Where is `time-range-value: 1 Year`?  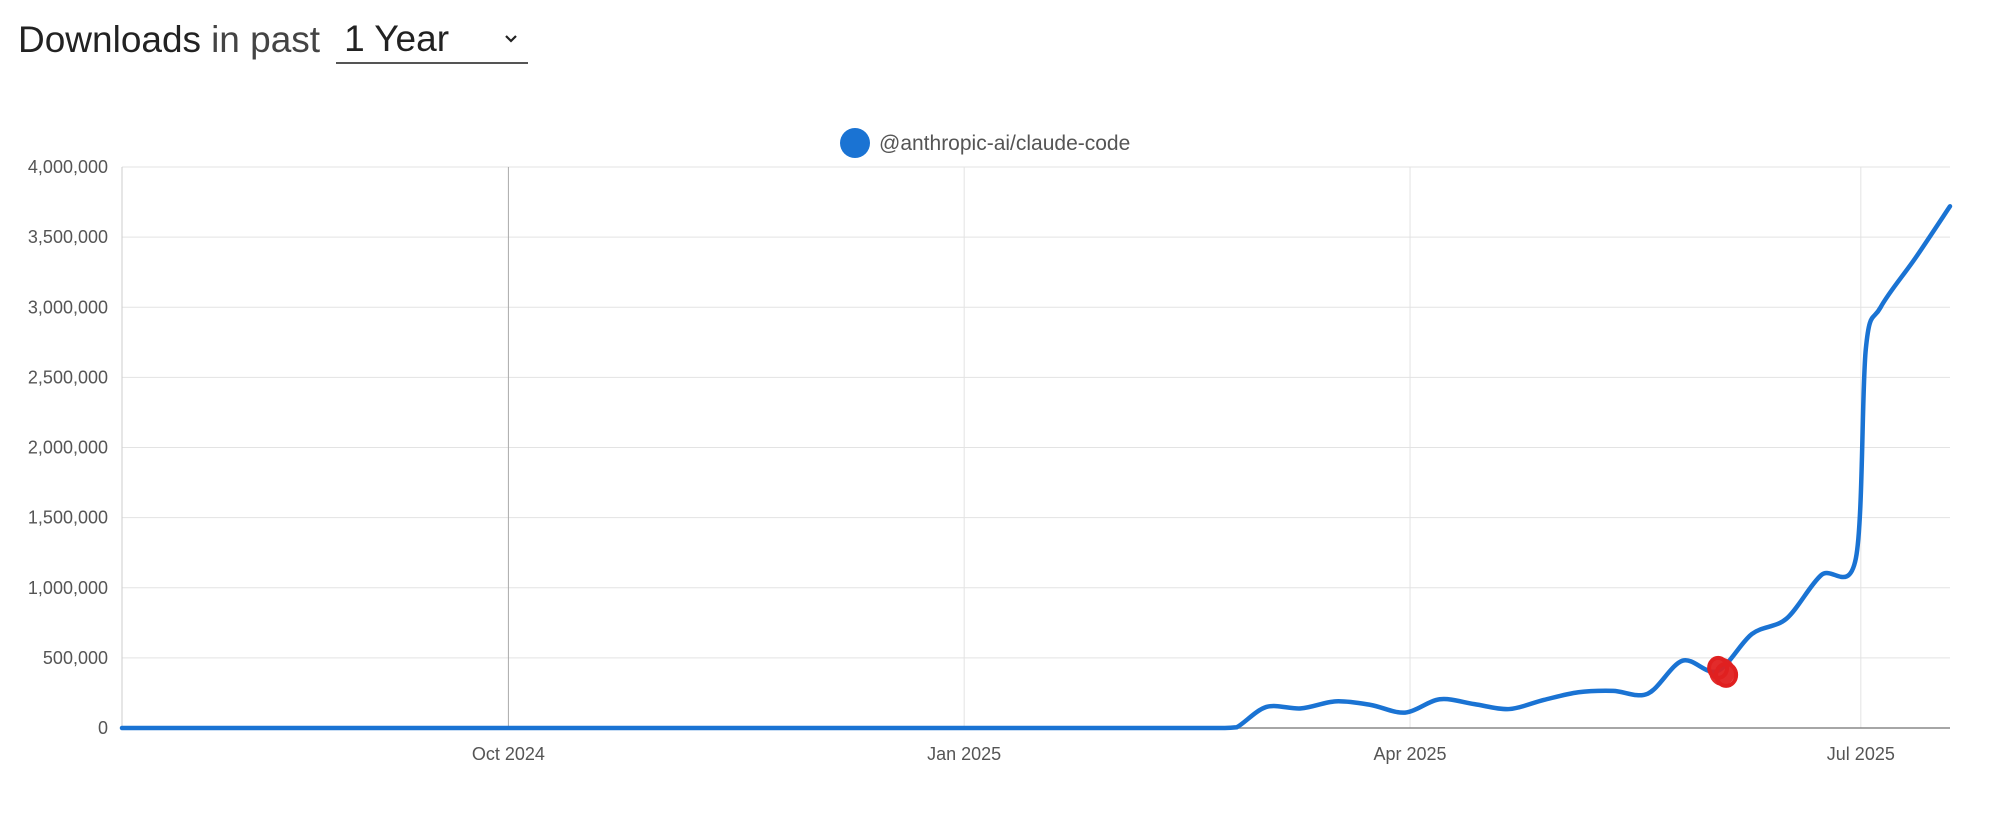 time-range-value: 1 Year is located at coordinates (397, 38).